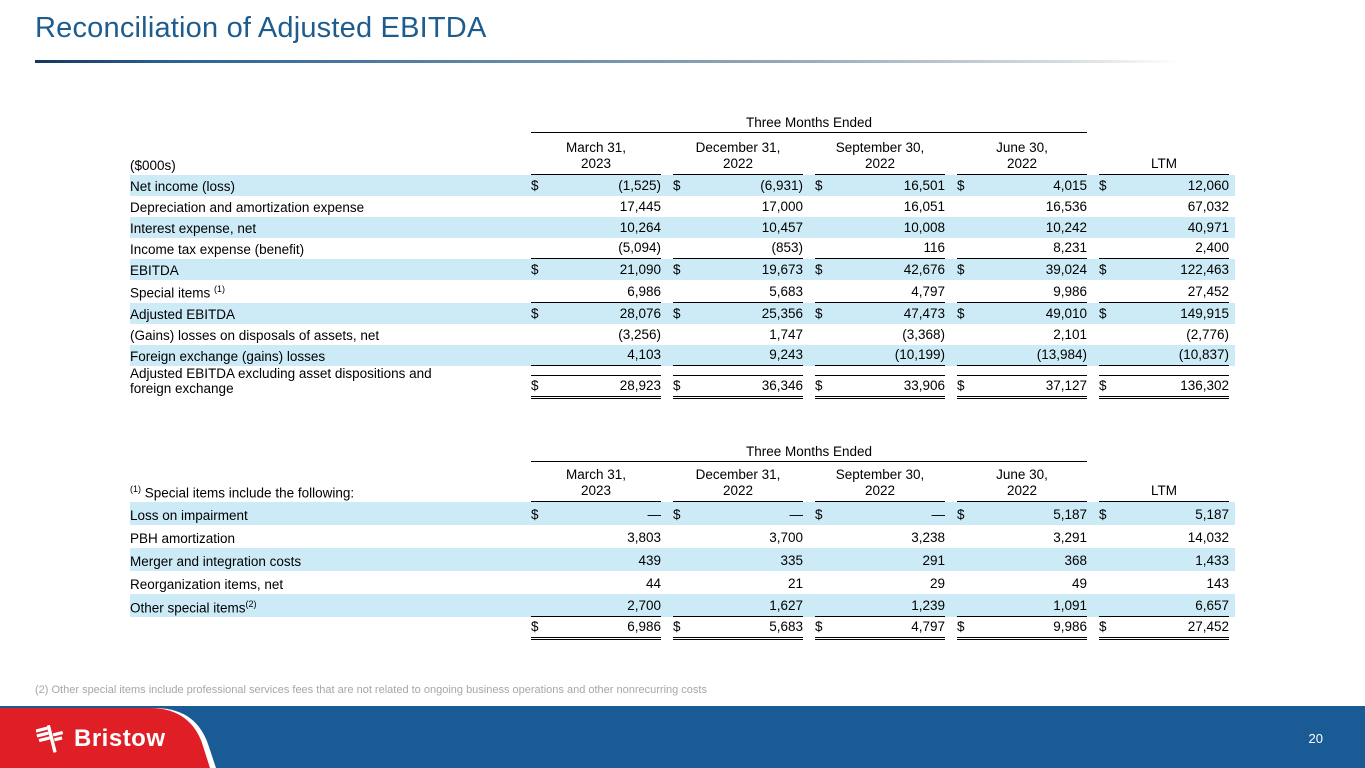  Describe the element at coordinates (1208, 206) in the screenshot. I see `cell-value: 67,032` at that location.